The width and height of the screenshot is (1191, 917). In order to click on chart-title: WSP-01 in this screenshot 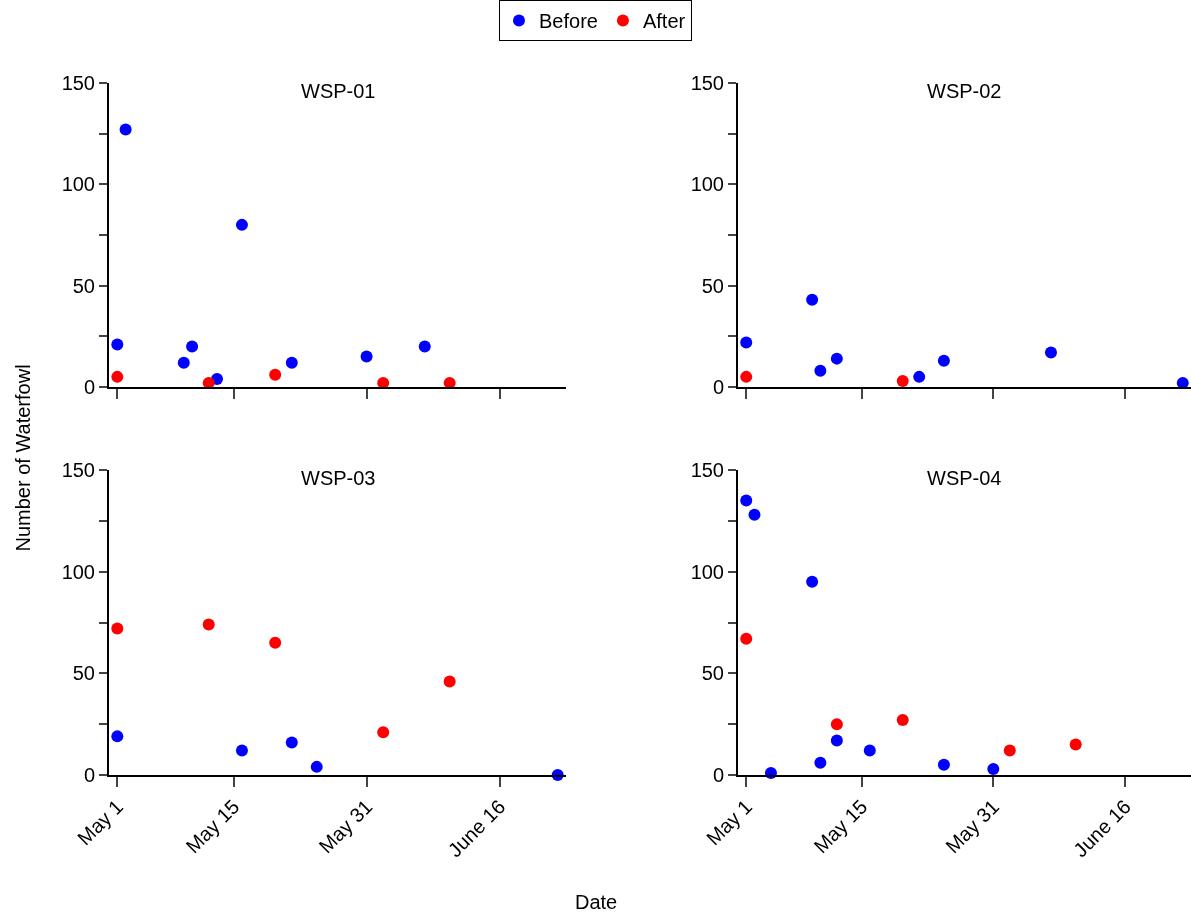, I will do `click(338, 91)`.